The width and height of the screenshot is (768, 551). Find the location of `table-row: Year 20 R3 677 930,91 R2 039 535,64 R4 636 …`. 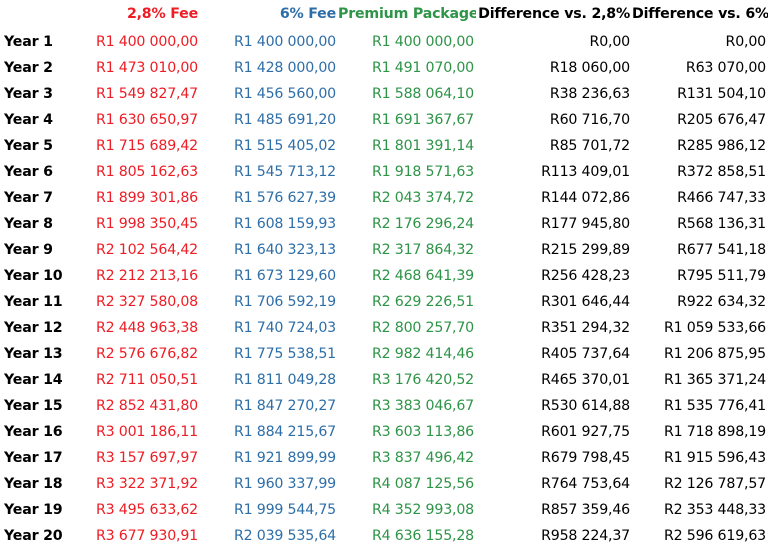

table-row: Year 20 R3 677 930,91 R2 039 535,64 R4 636 … is located at coordinates (384, 536).